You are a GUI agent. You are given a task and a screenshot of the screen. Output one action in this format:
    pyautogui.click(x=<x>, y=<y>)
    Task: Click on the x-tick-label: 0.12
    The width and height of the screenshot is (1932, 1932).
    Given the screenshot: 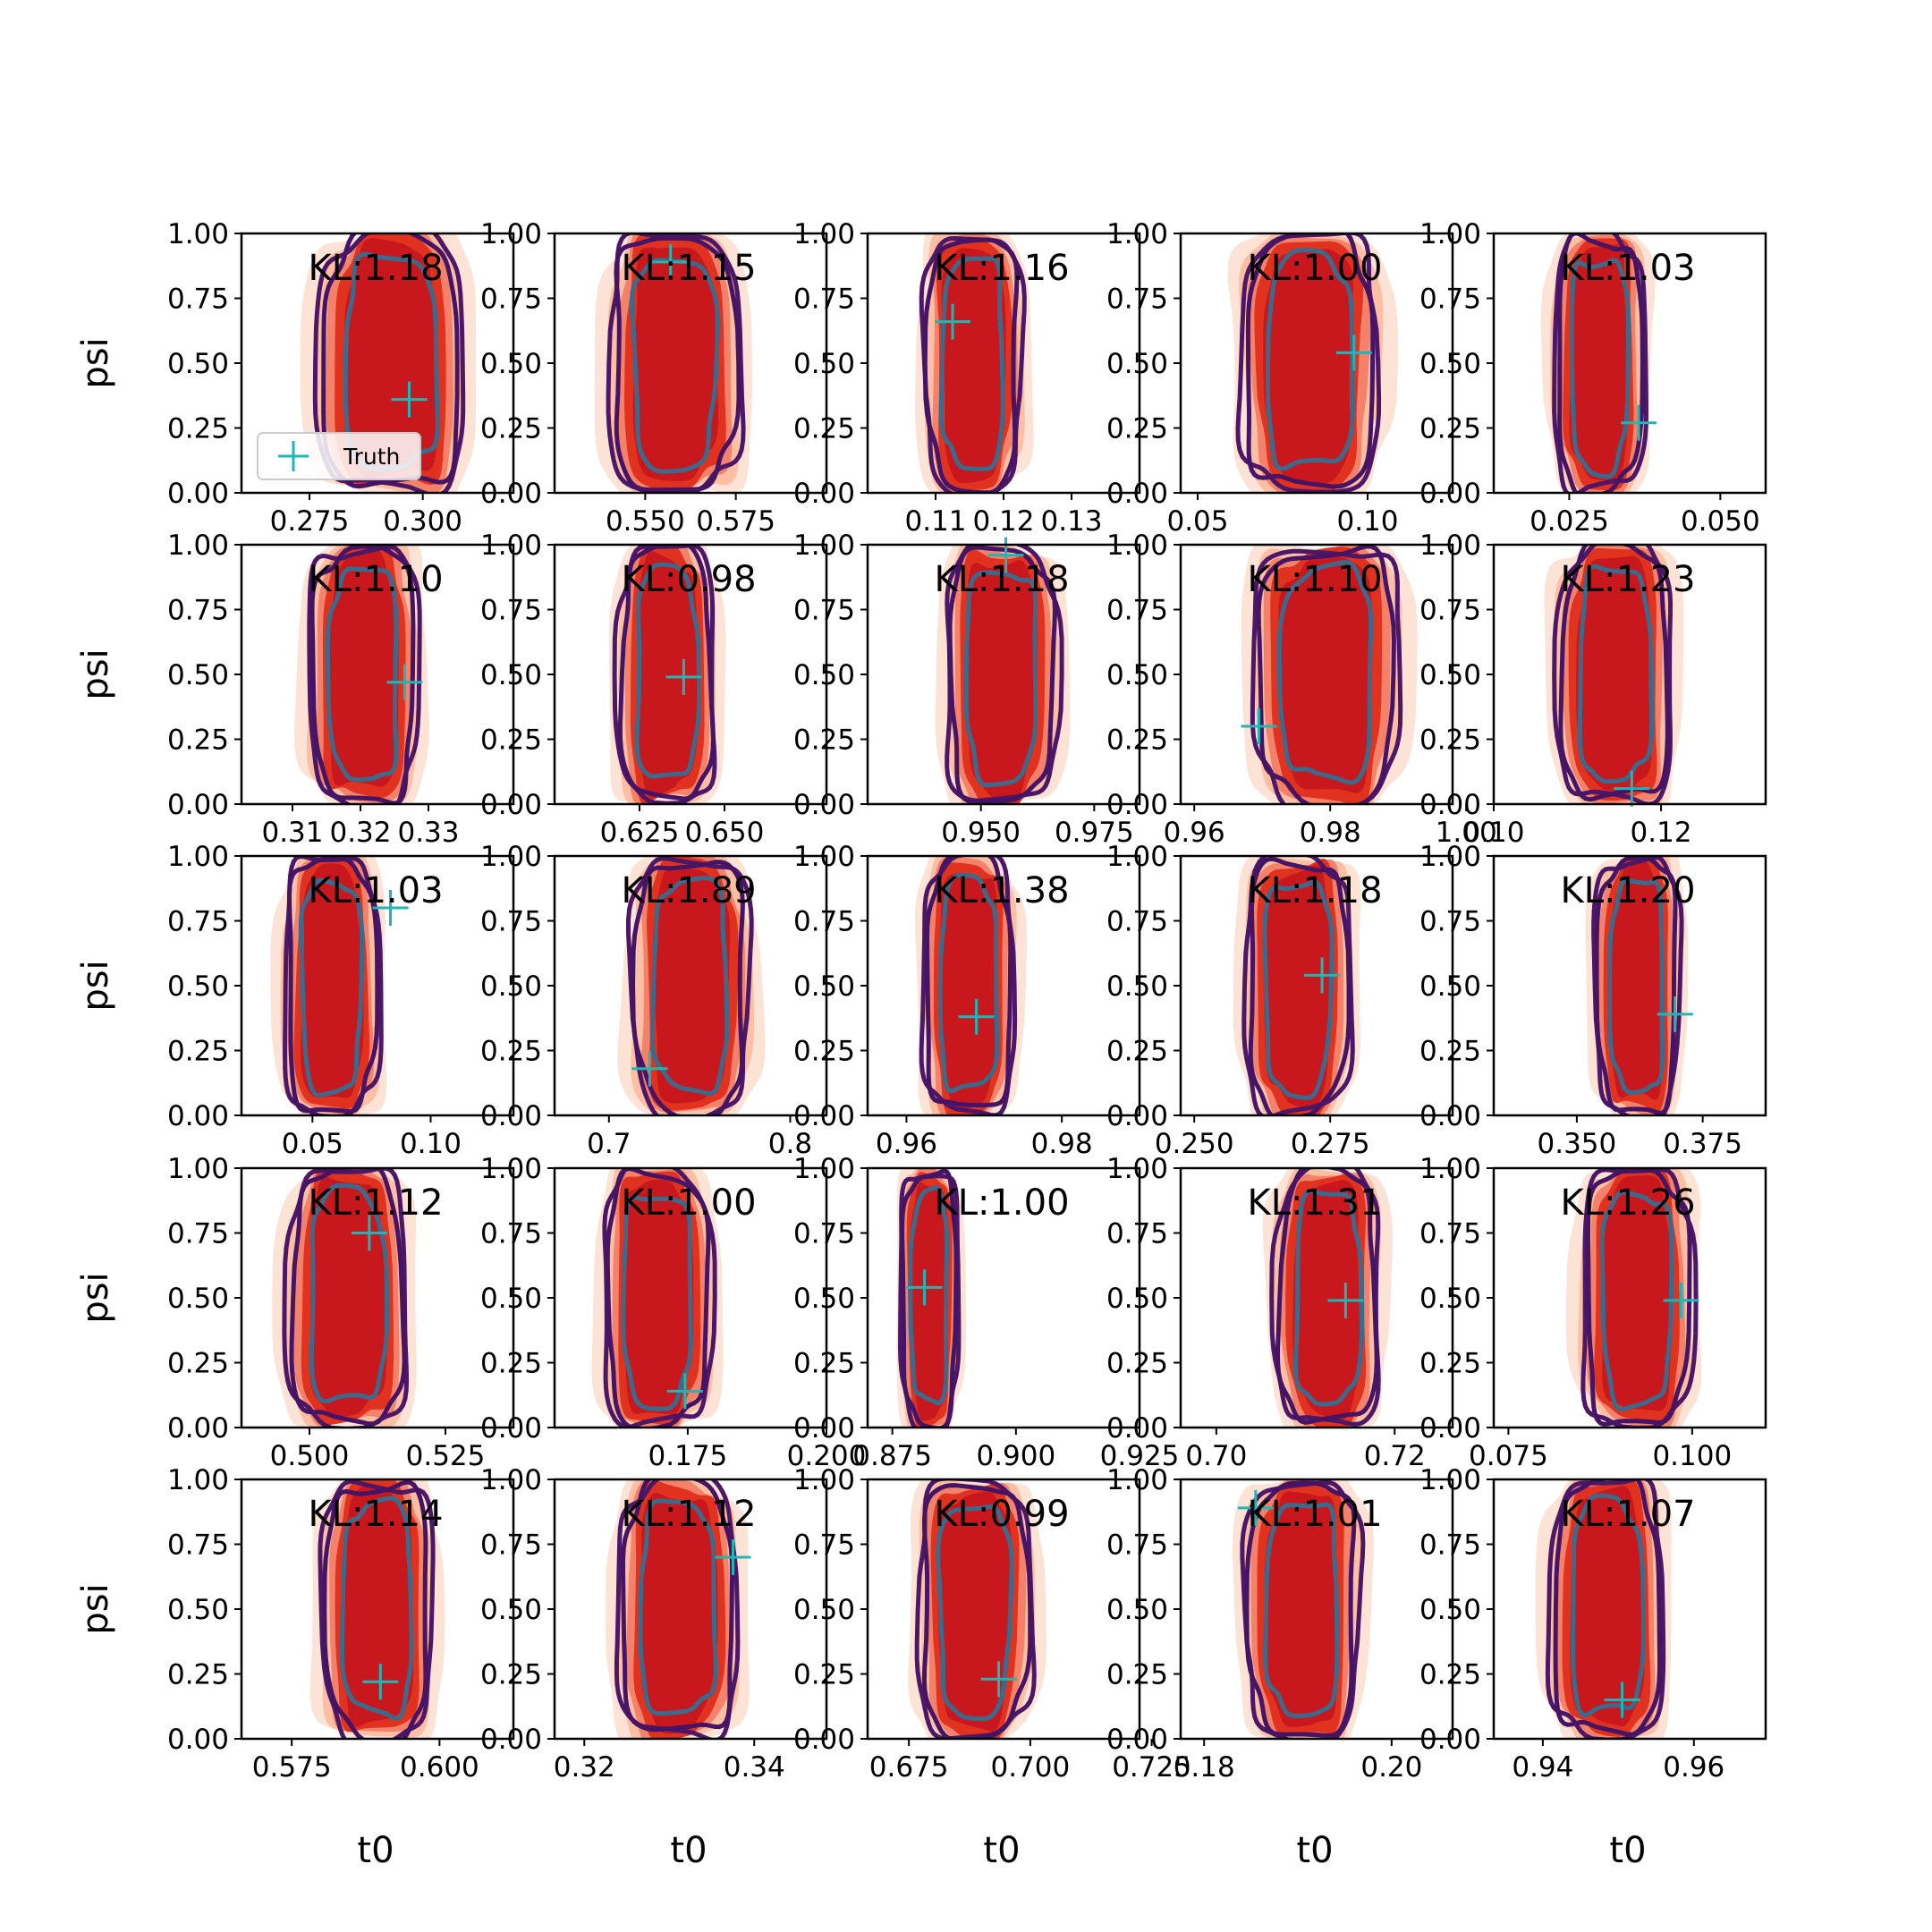 What is the action you would take?
    pyautogui.click(x=1661, y=833)
    